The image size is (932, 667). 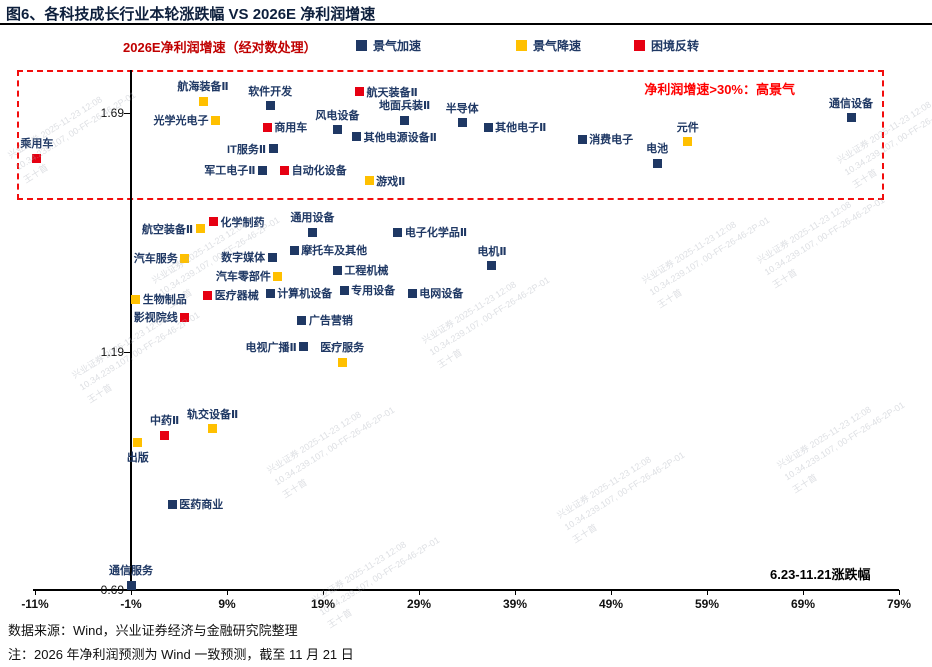 What do you see at coordinates (164, 421) in the screenshot?
I see `point-label: 中药Ⅱ` at bounding box center [164, 421].